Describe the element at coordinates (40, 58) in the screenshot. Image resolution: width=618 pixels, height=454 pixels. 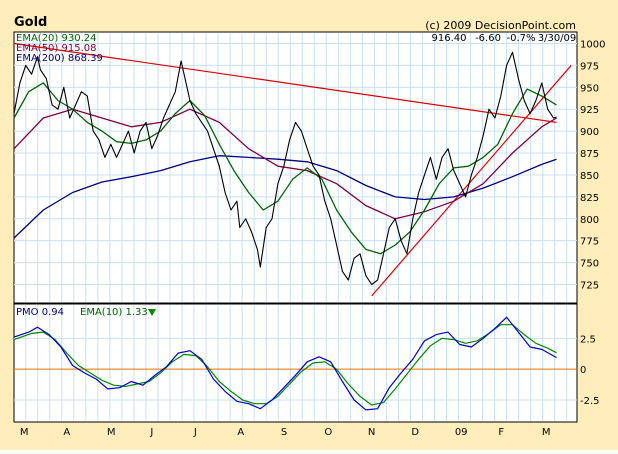
I see `legend-ema200-label: EMA(200)` at that location.